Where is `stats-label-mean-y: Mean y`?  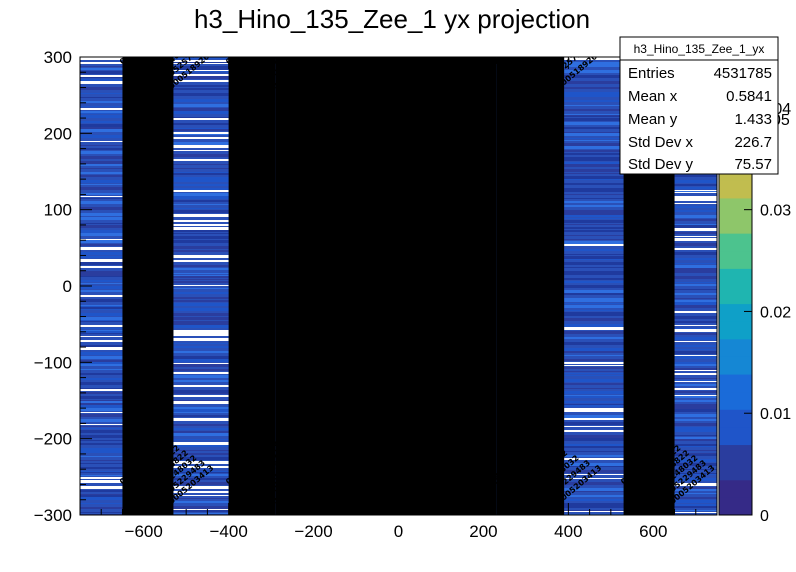 stats-label-mean-y: Mean y is located at coordinates (653, 119).